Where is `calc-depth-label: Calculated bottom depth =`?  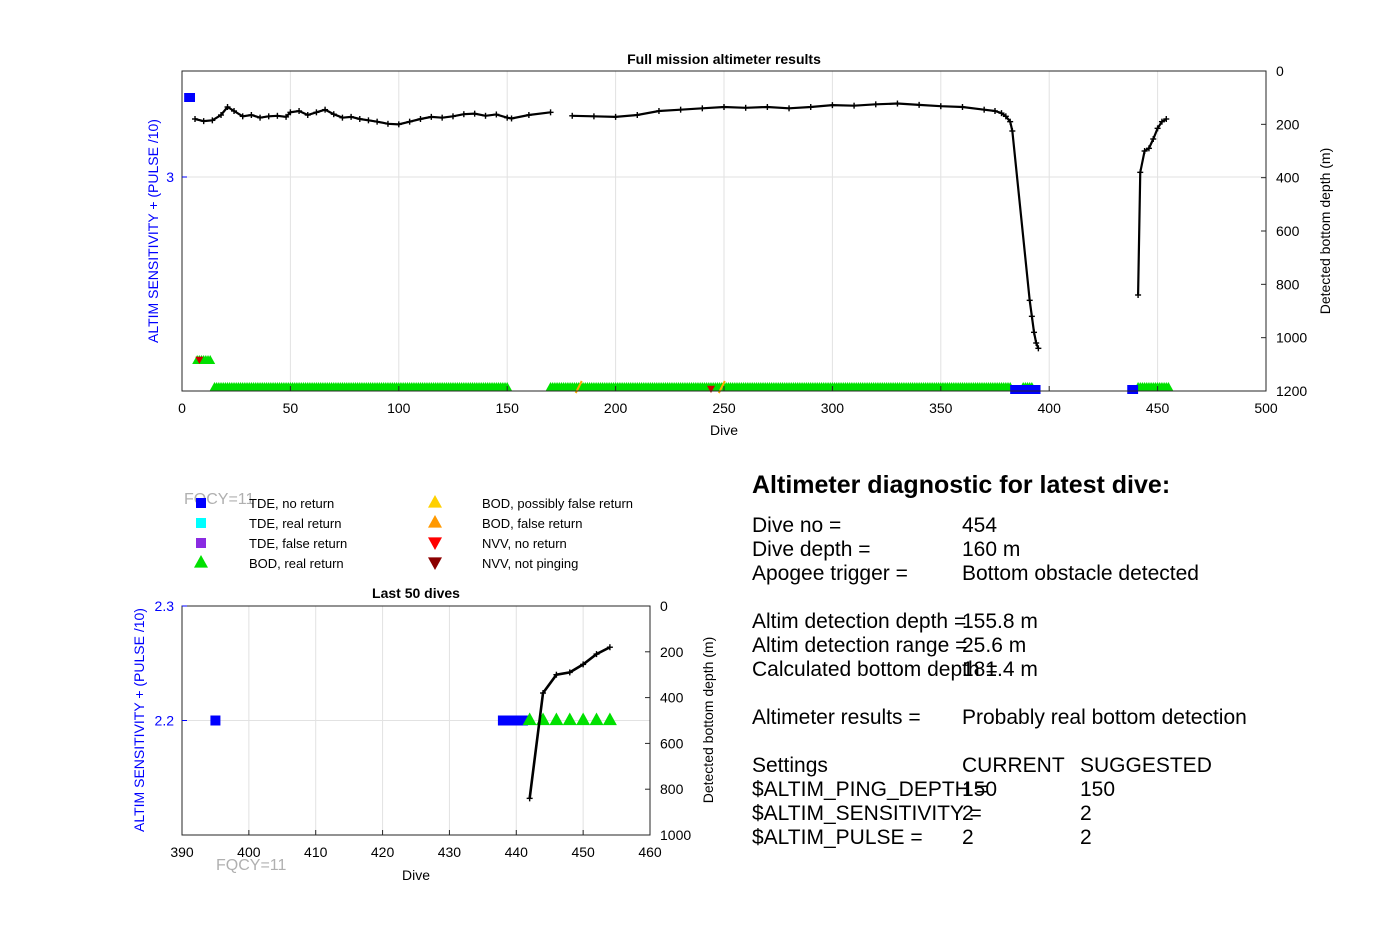
calc-depth-label: Calculated bottom depth = is located at coordinates (875, 669).